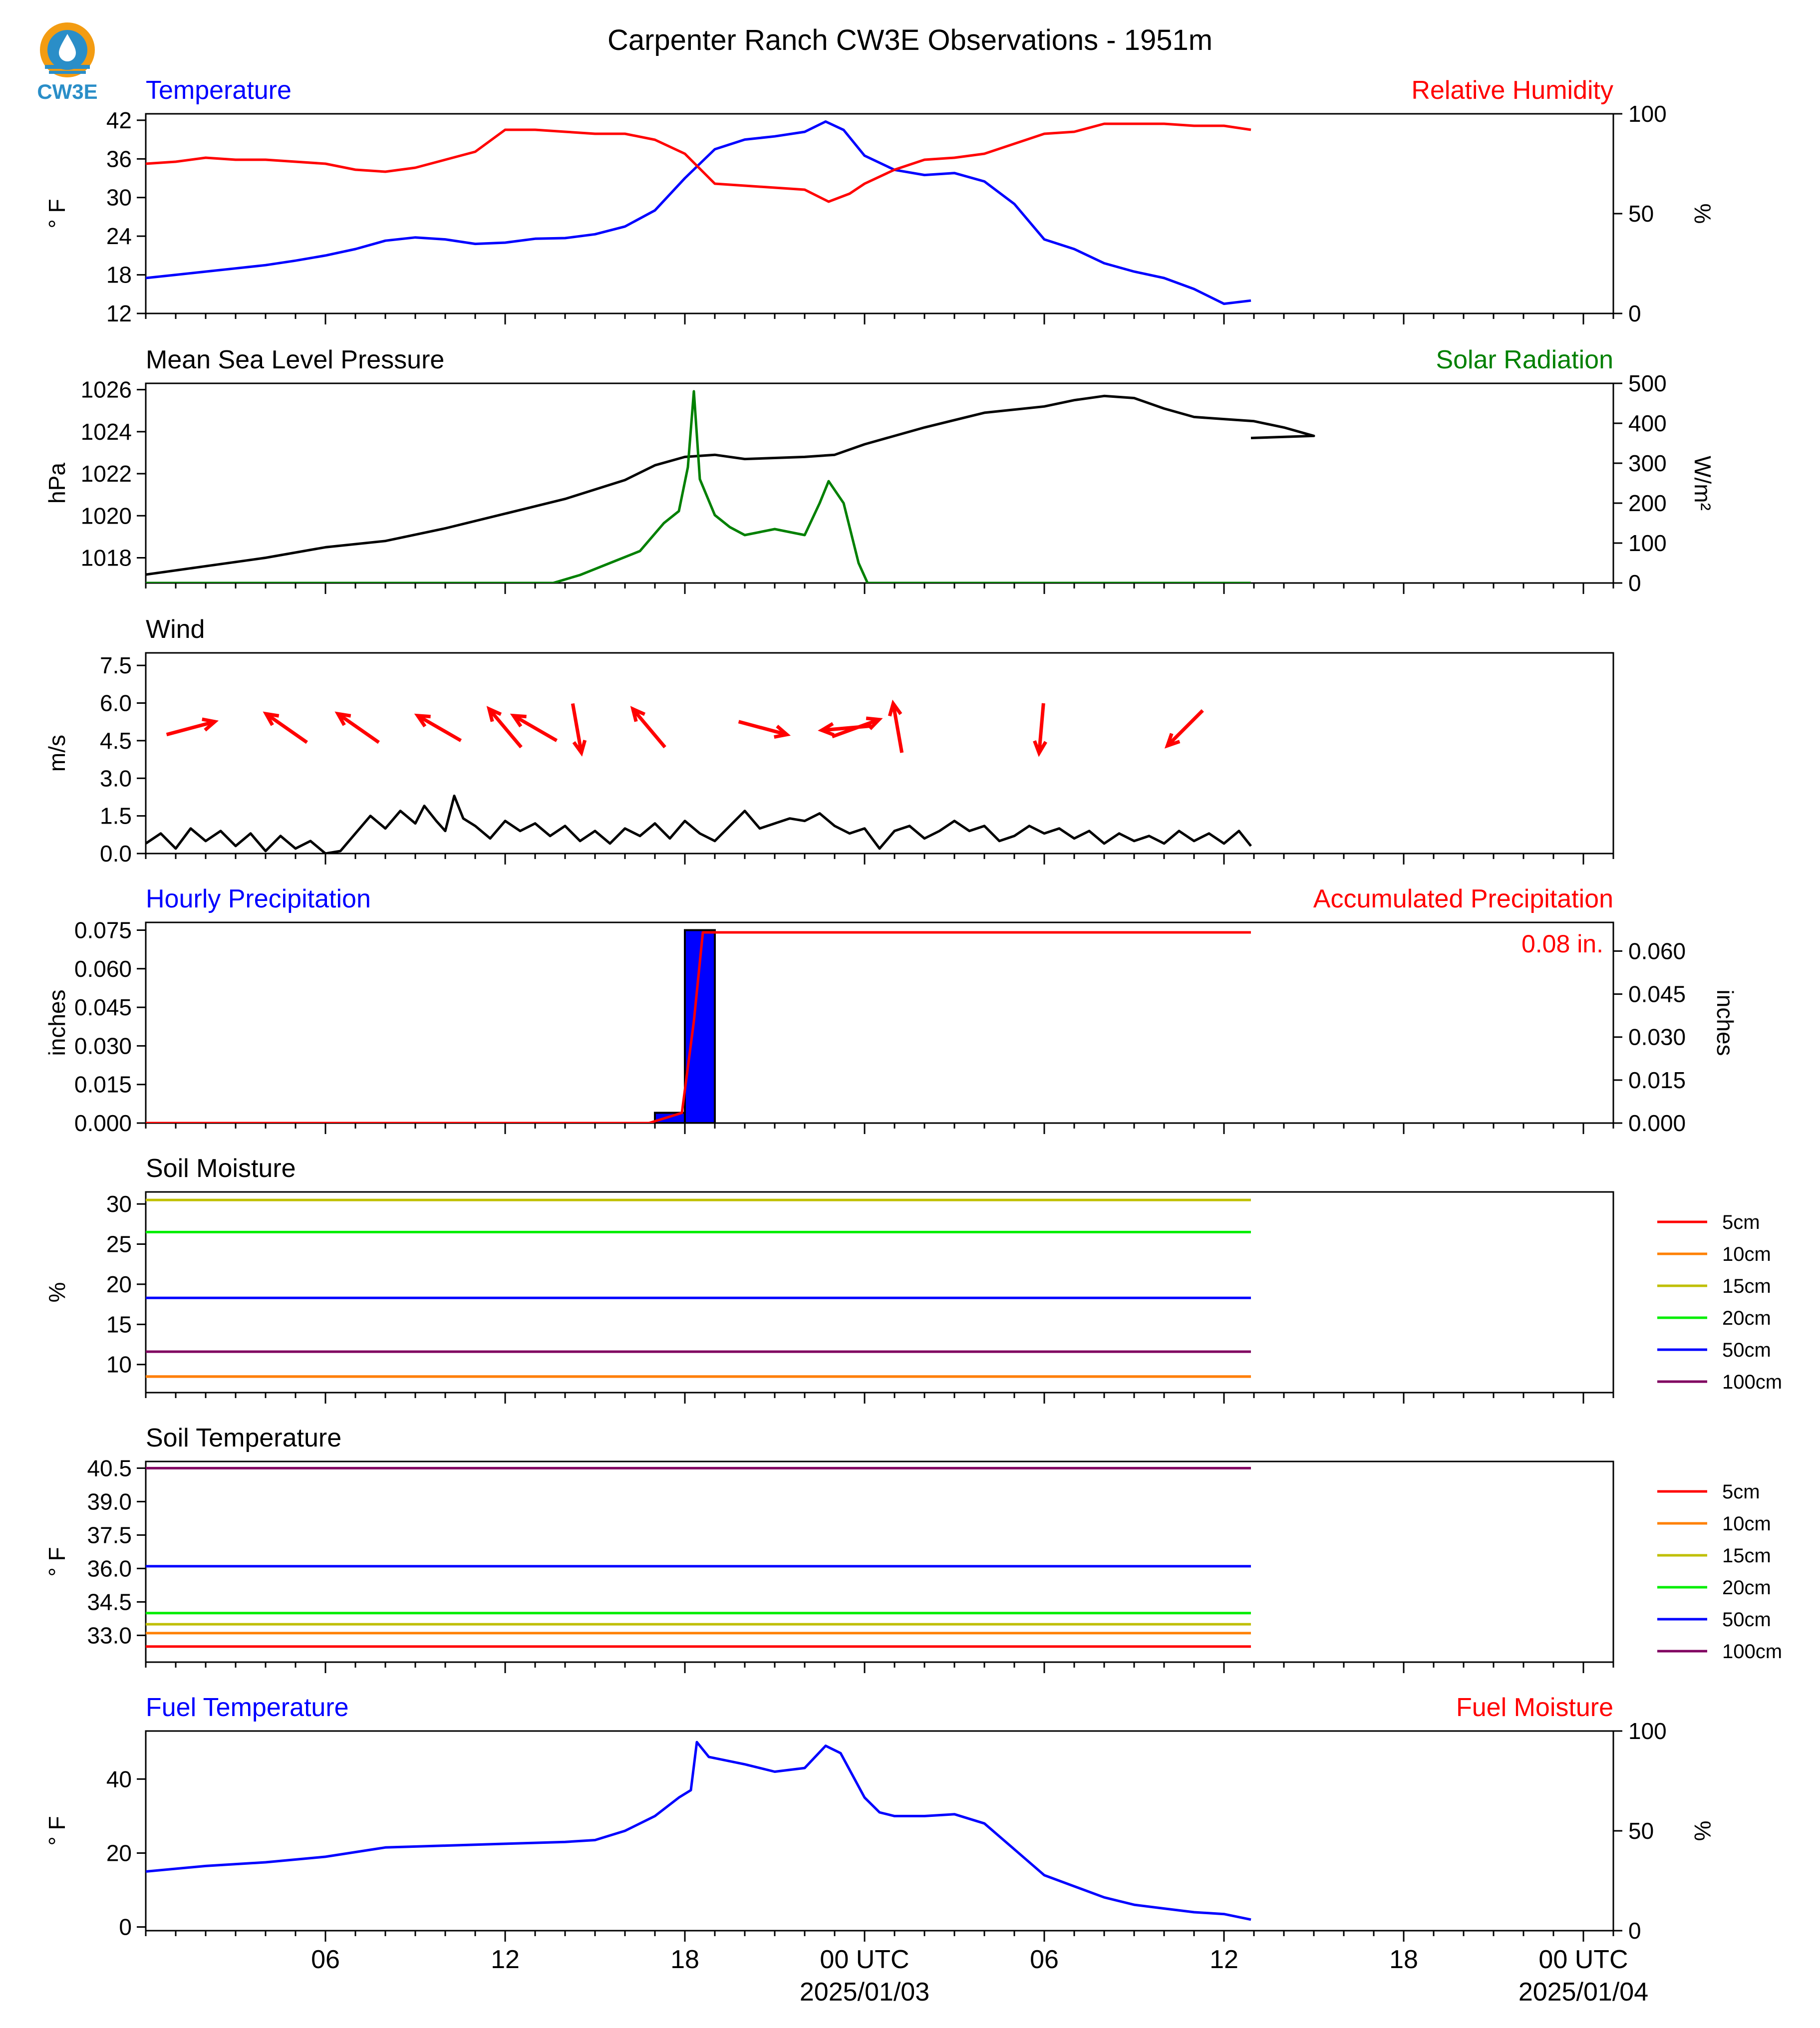  Describe the element at coordinates (106, 474) in the screenshot. I see `y-tick-label: 1022` at that location.